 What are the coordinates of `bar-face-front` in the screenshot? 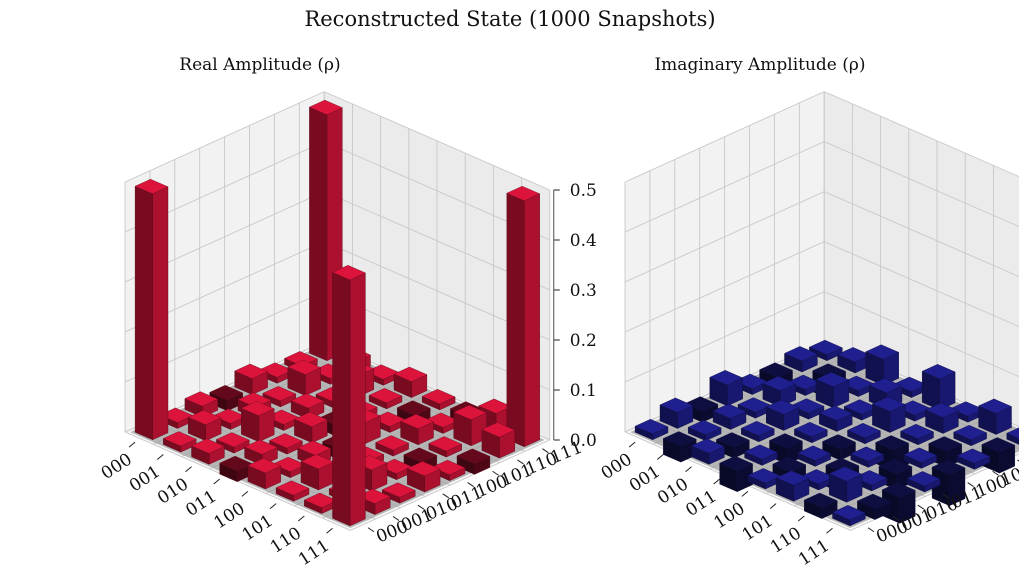 It's located at (532, 320).